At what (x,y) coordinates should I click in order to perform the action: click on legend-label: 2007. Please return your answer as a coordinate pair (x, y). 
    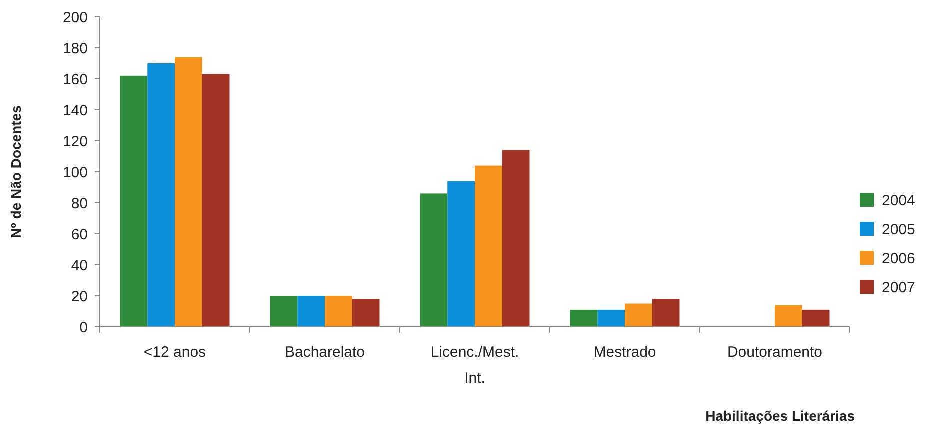
    Looking at the image, I should click on (899, 287).